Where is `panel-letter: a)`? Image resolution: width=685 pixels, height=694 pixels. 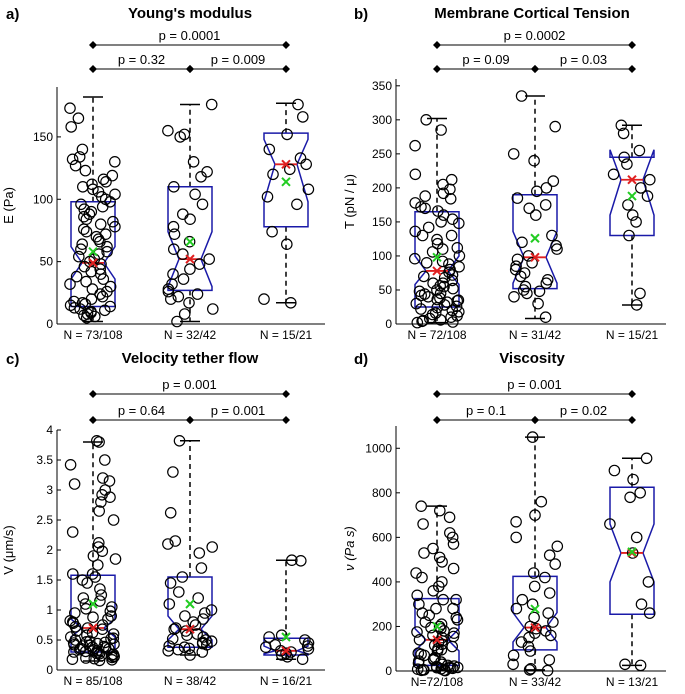
panel-letter: a) is located at coordinates (12, 14).